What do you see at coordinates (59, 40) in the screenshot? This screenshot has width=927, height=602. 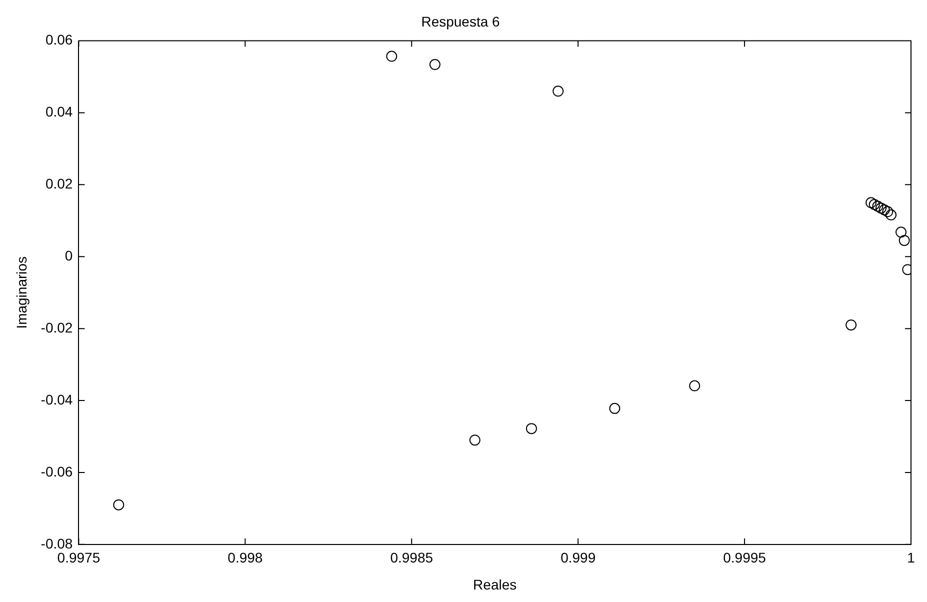 I see `y-tick-label: 0.06` at bounding box center [59, 40].